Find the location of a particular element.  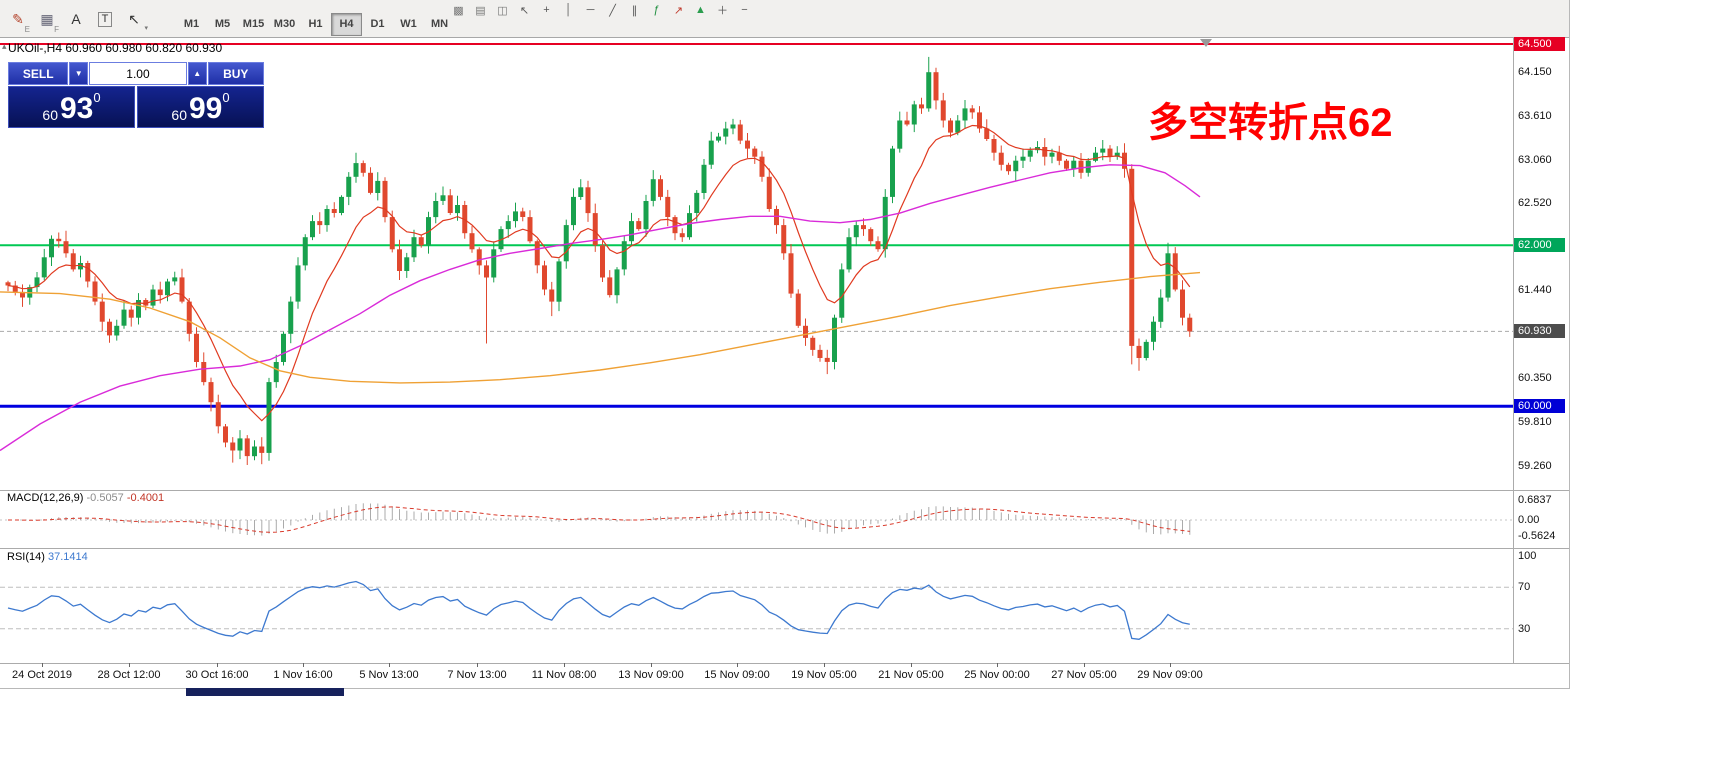

buy-price-big: 99 is located at coordinates (205, 108).